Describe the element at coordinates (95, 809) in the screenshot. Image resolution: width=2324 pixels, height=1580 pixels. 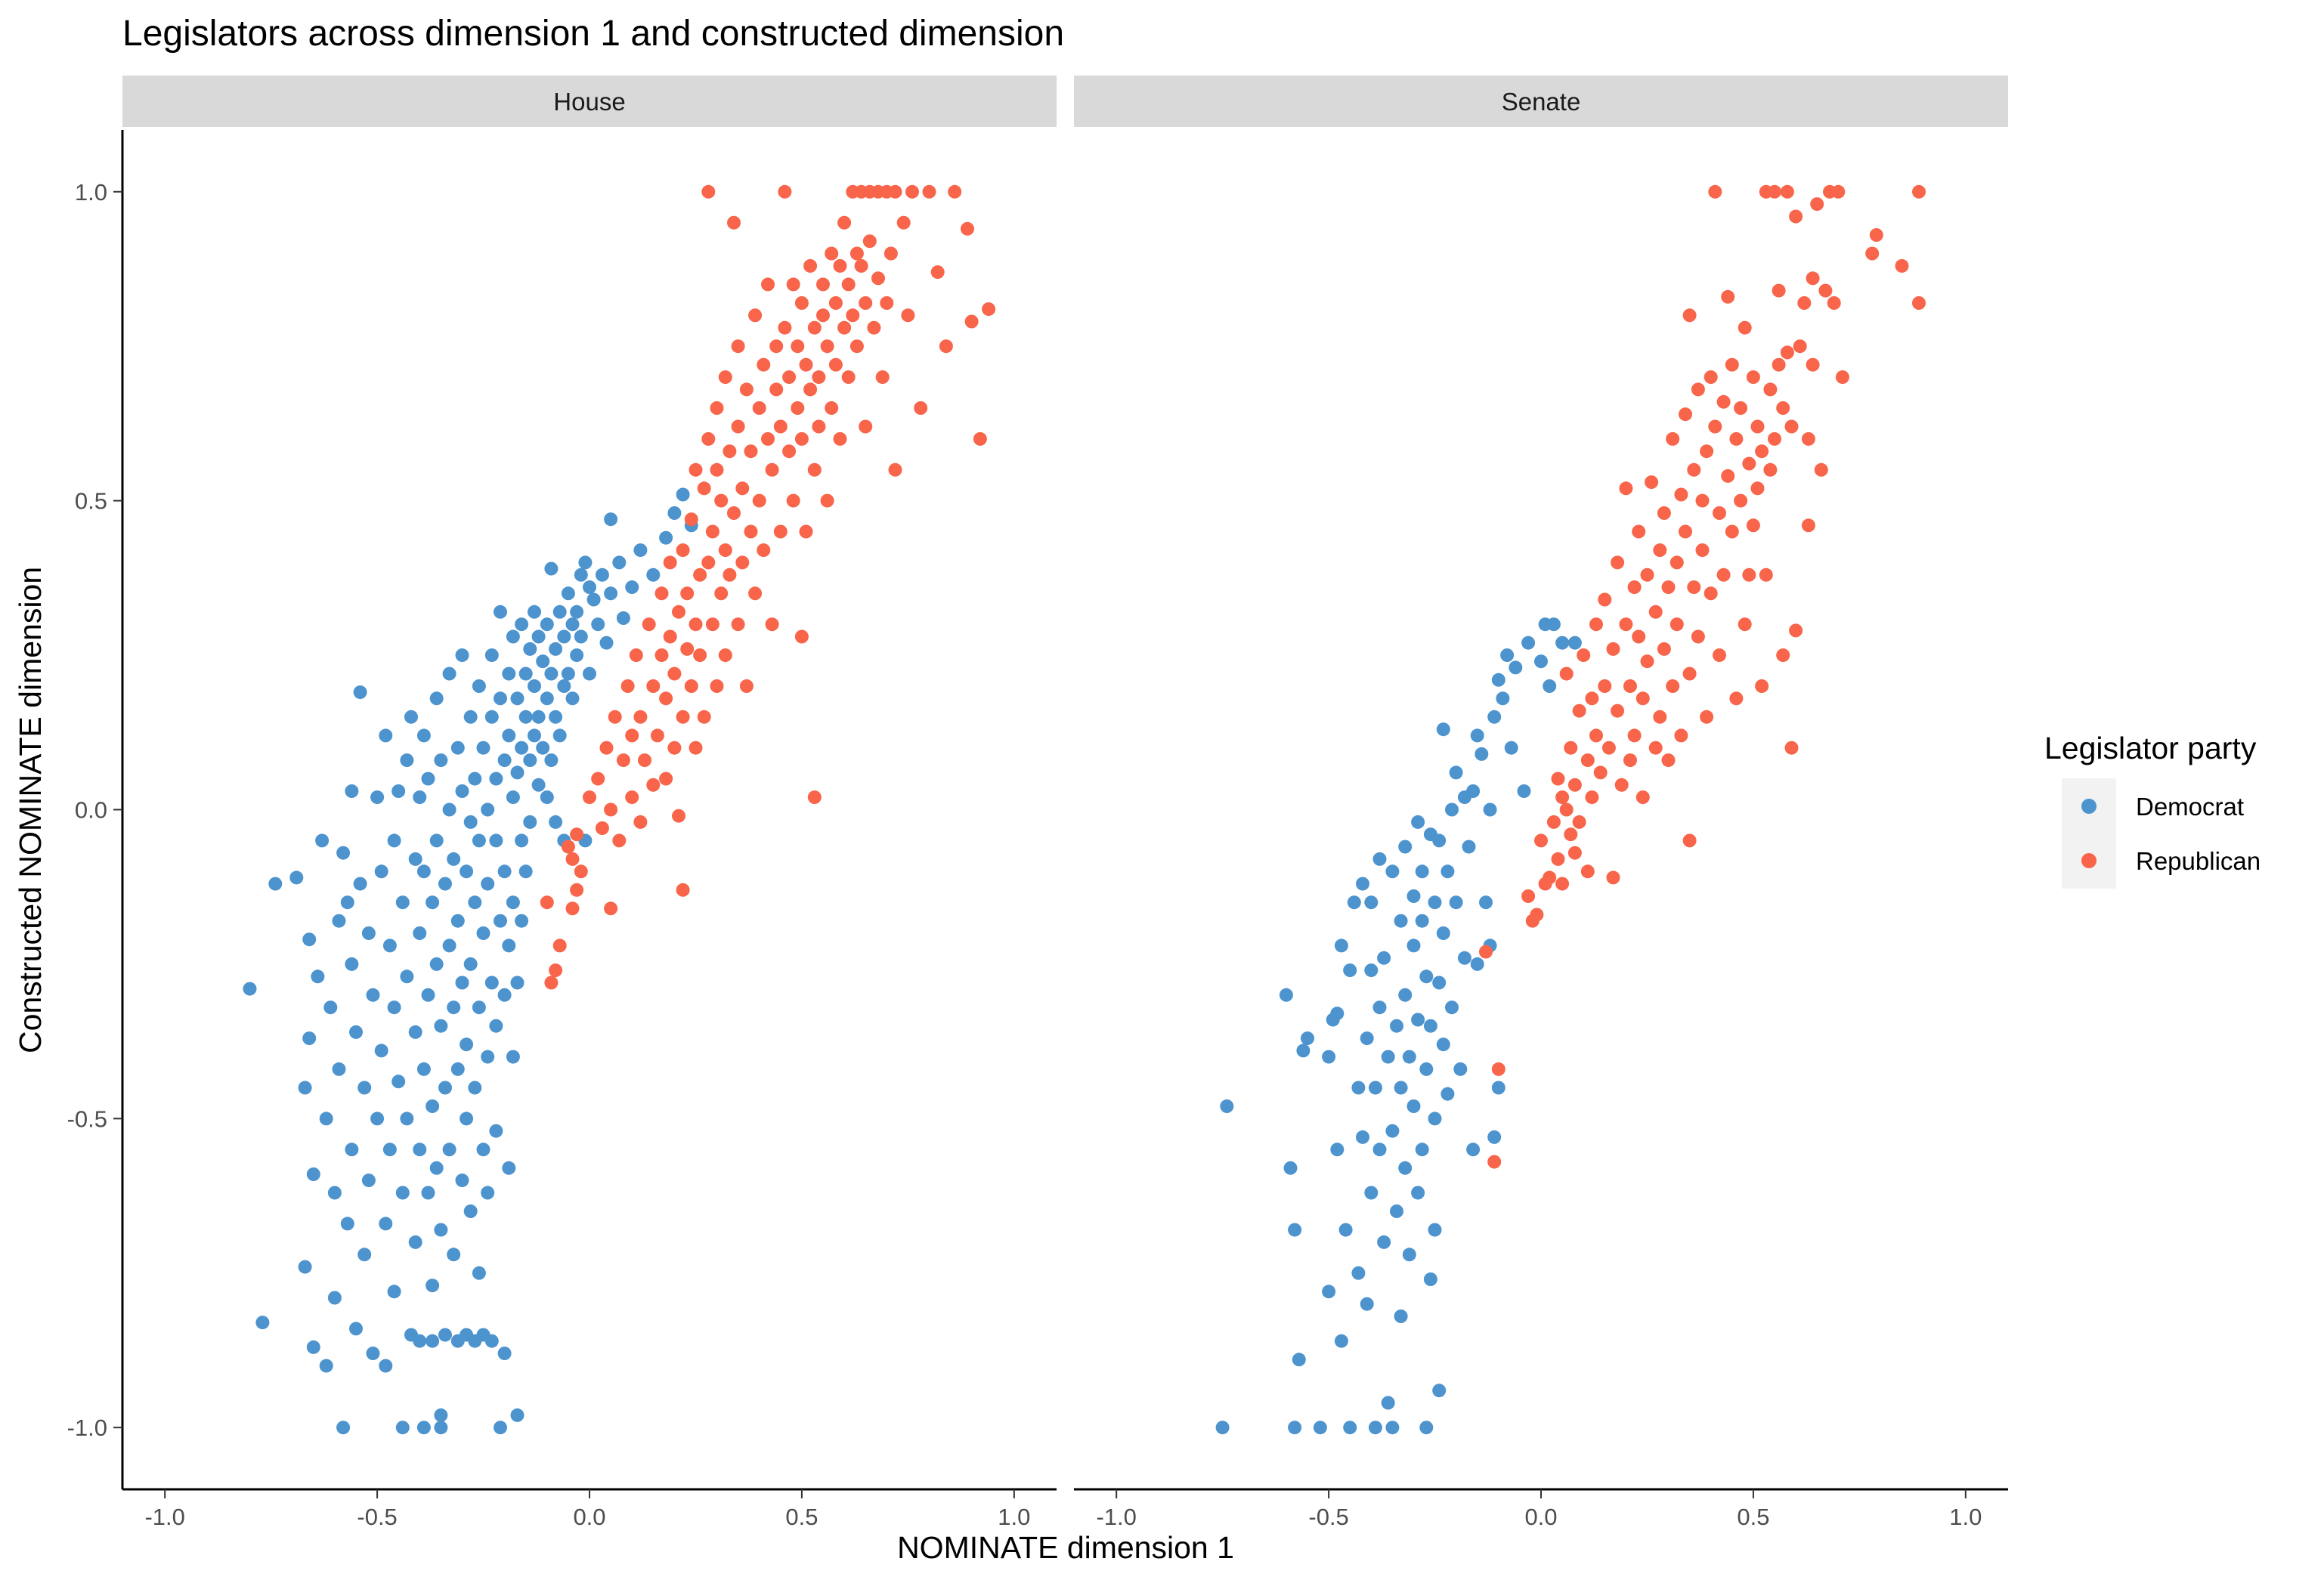
I see `y-axis: -1.0 -0.5 0.0 0.5 1.0` at that location.